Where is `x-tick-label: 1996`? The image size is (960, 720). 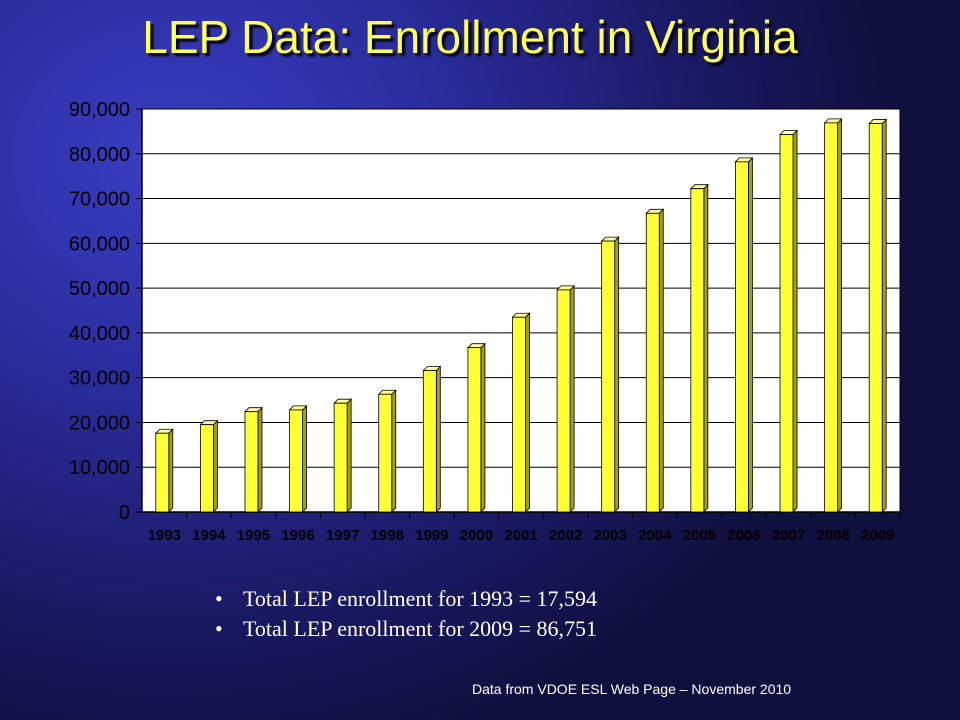
x-tick-label: 1996 is located at coordinates (297, 535).